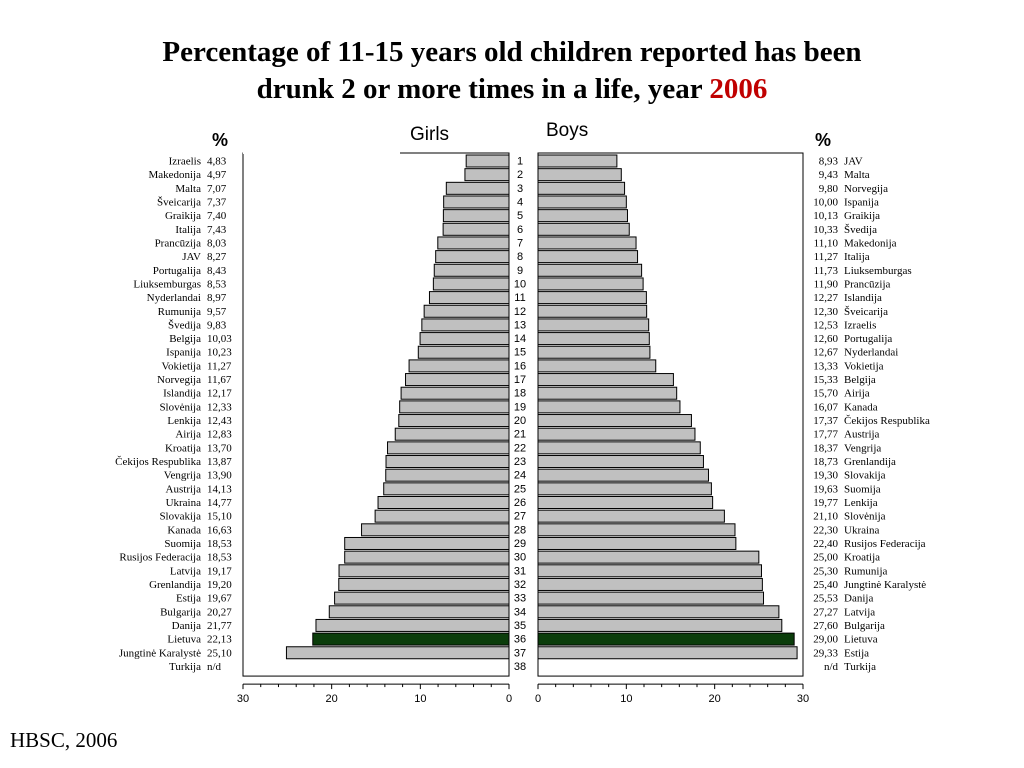  What do you see at coordinates (538, 699) in the screenshot?
I see `boys-x-tick-label: 0` at bounding box center [538, 699].